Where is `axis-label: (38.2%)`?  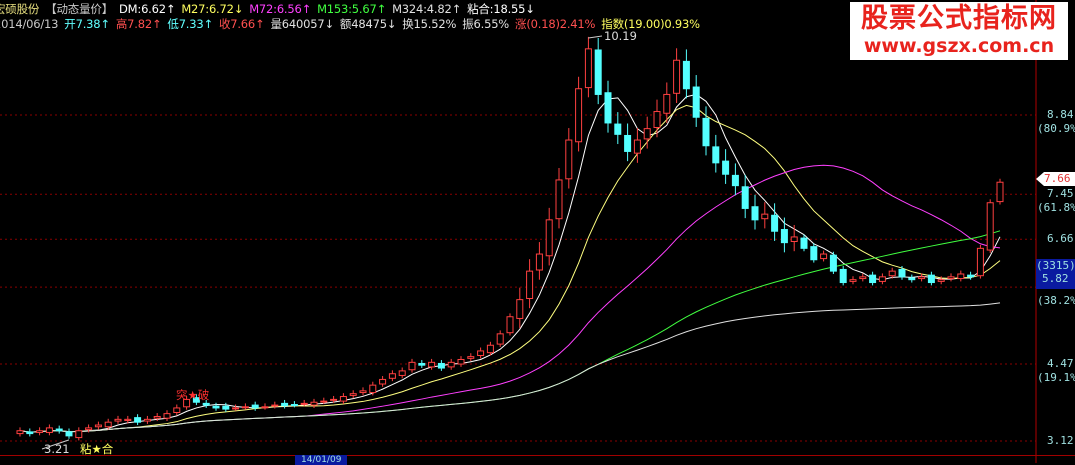
axis-label: (38.2%) is located at coordinates (1056, 301).